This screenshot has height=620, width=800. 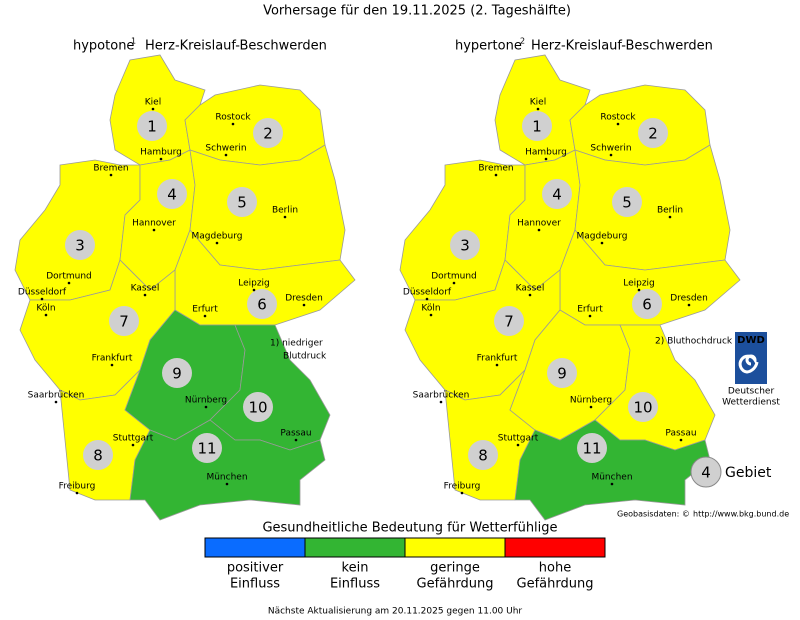 I want to click on key-text: Gebiet, so click(x=748, y=473).